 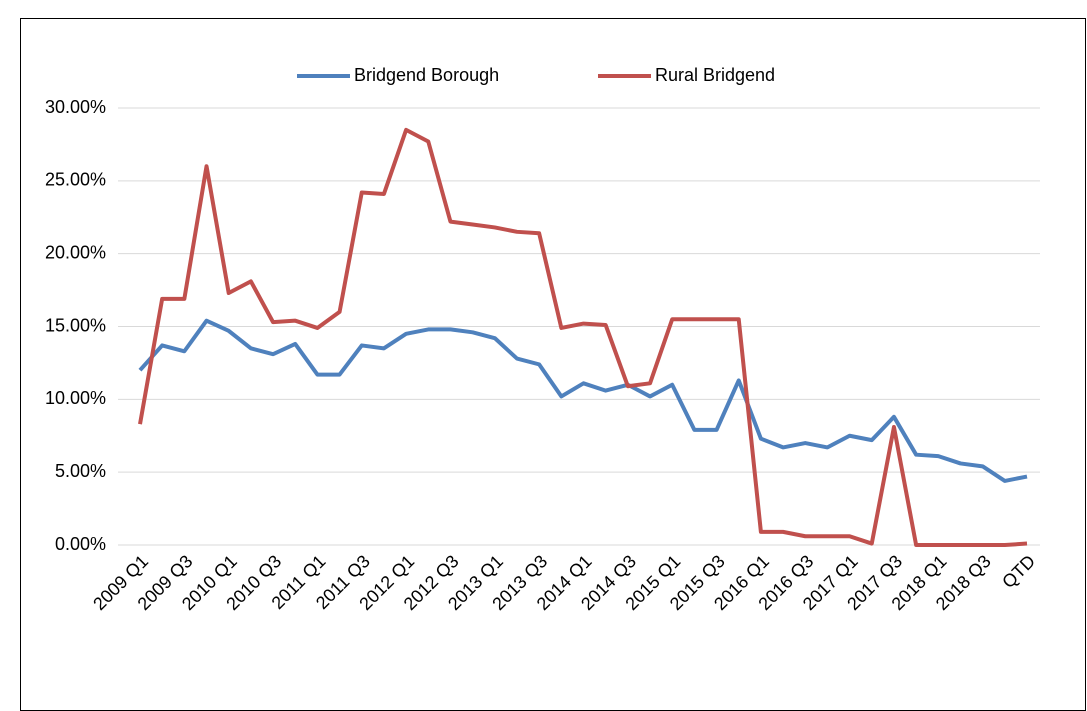 What do you see at coordinates (80, 471) in the screenshot?
I see `y-tick-label: 5.00%` at bounding box center [80, 471].